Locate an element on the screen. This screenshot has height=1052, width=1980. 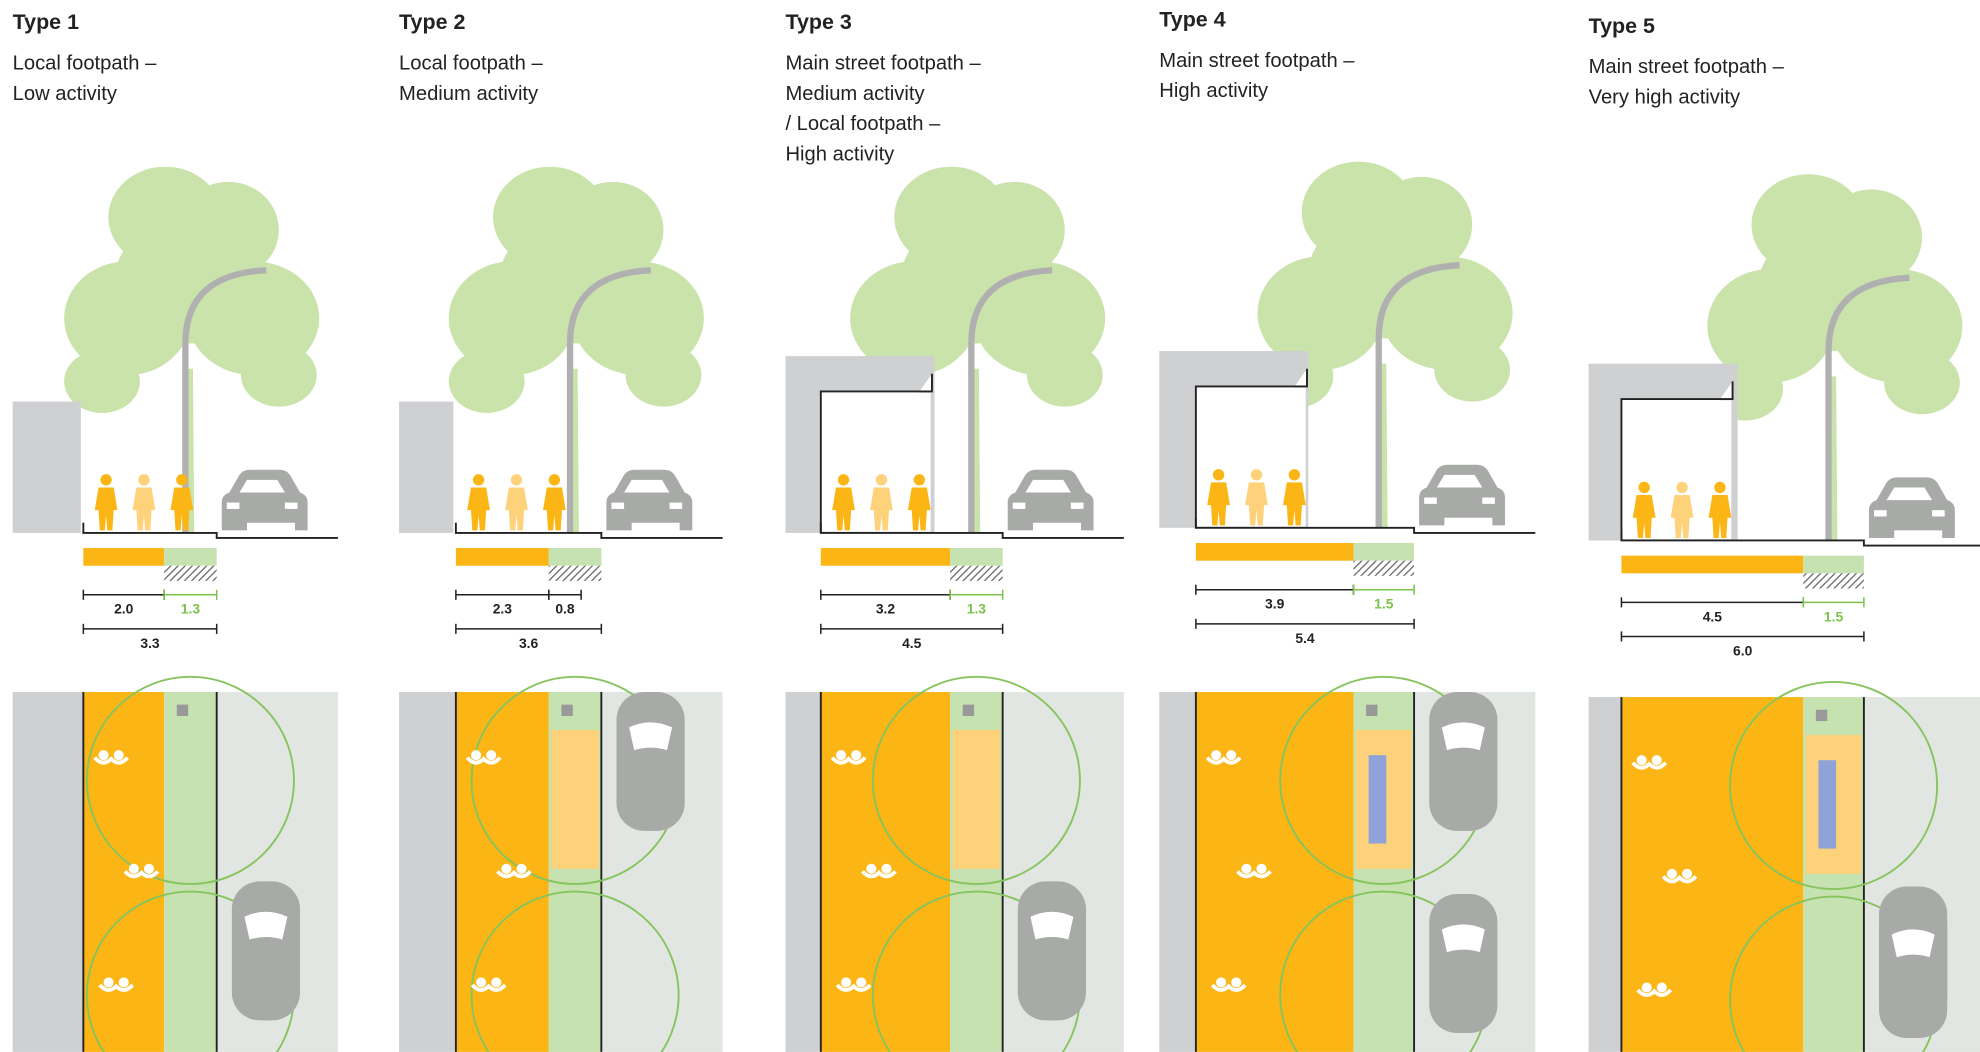
total-width: 3.6 is located at coordinates (529, 643).